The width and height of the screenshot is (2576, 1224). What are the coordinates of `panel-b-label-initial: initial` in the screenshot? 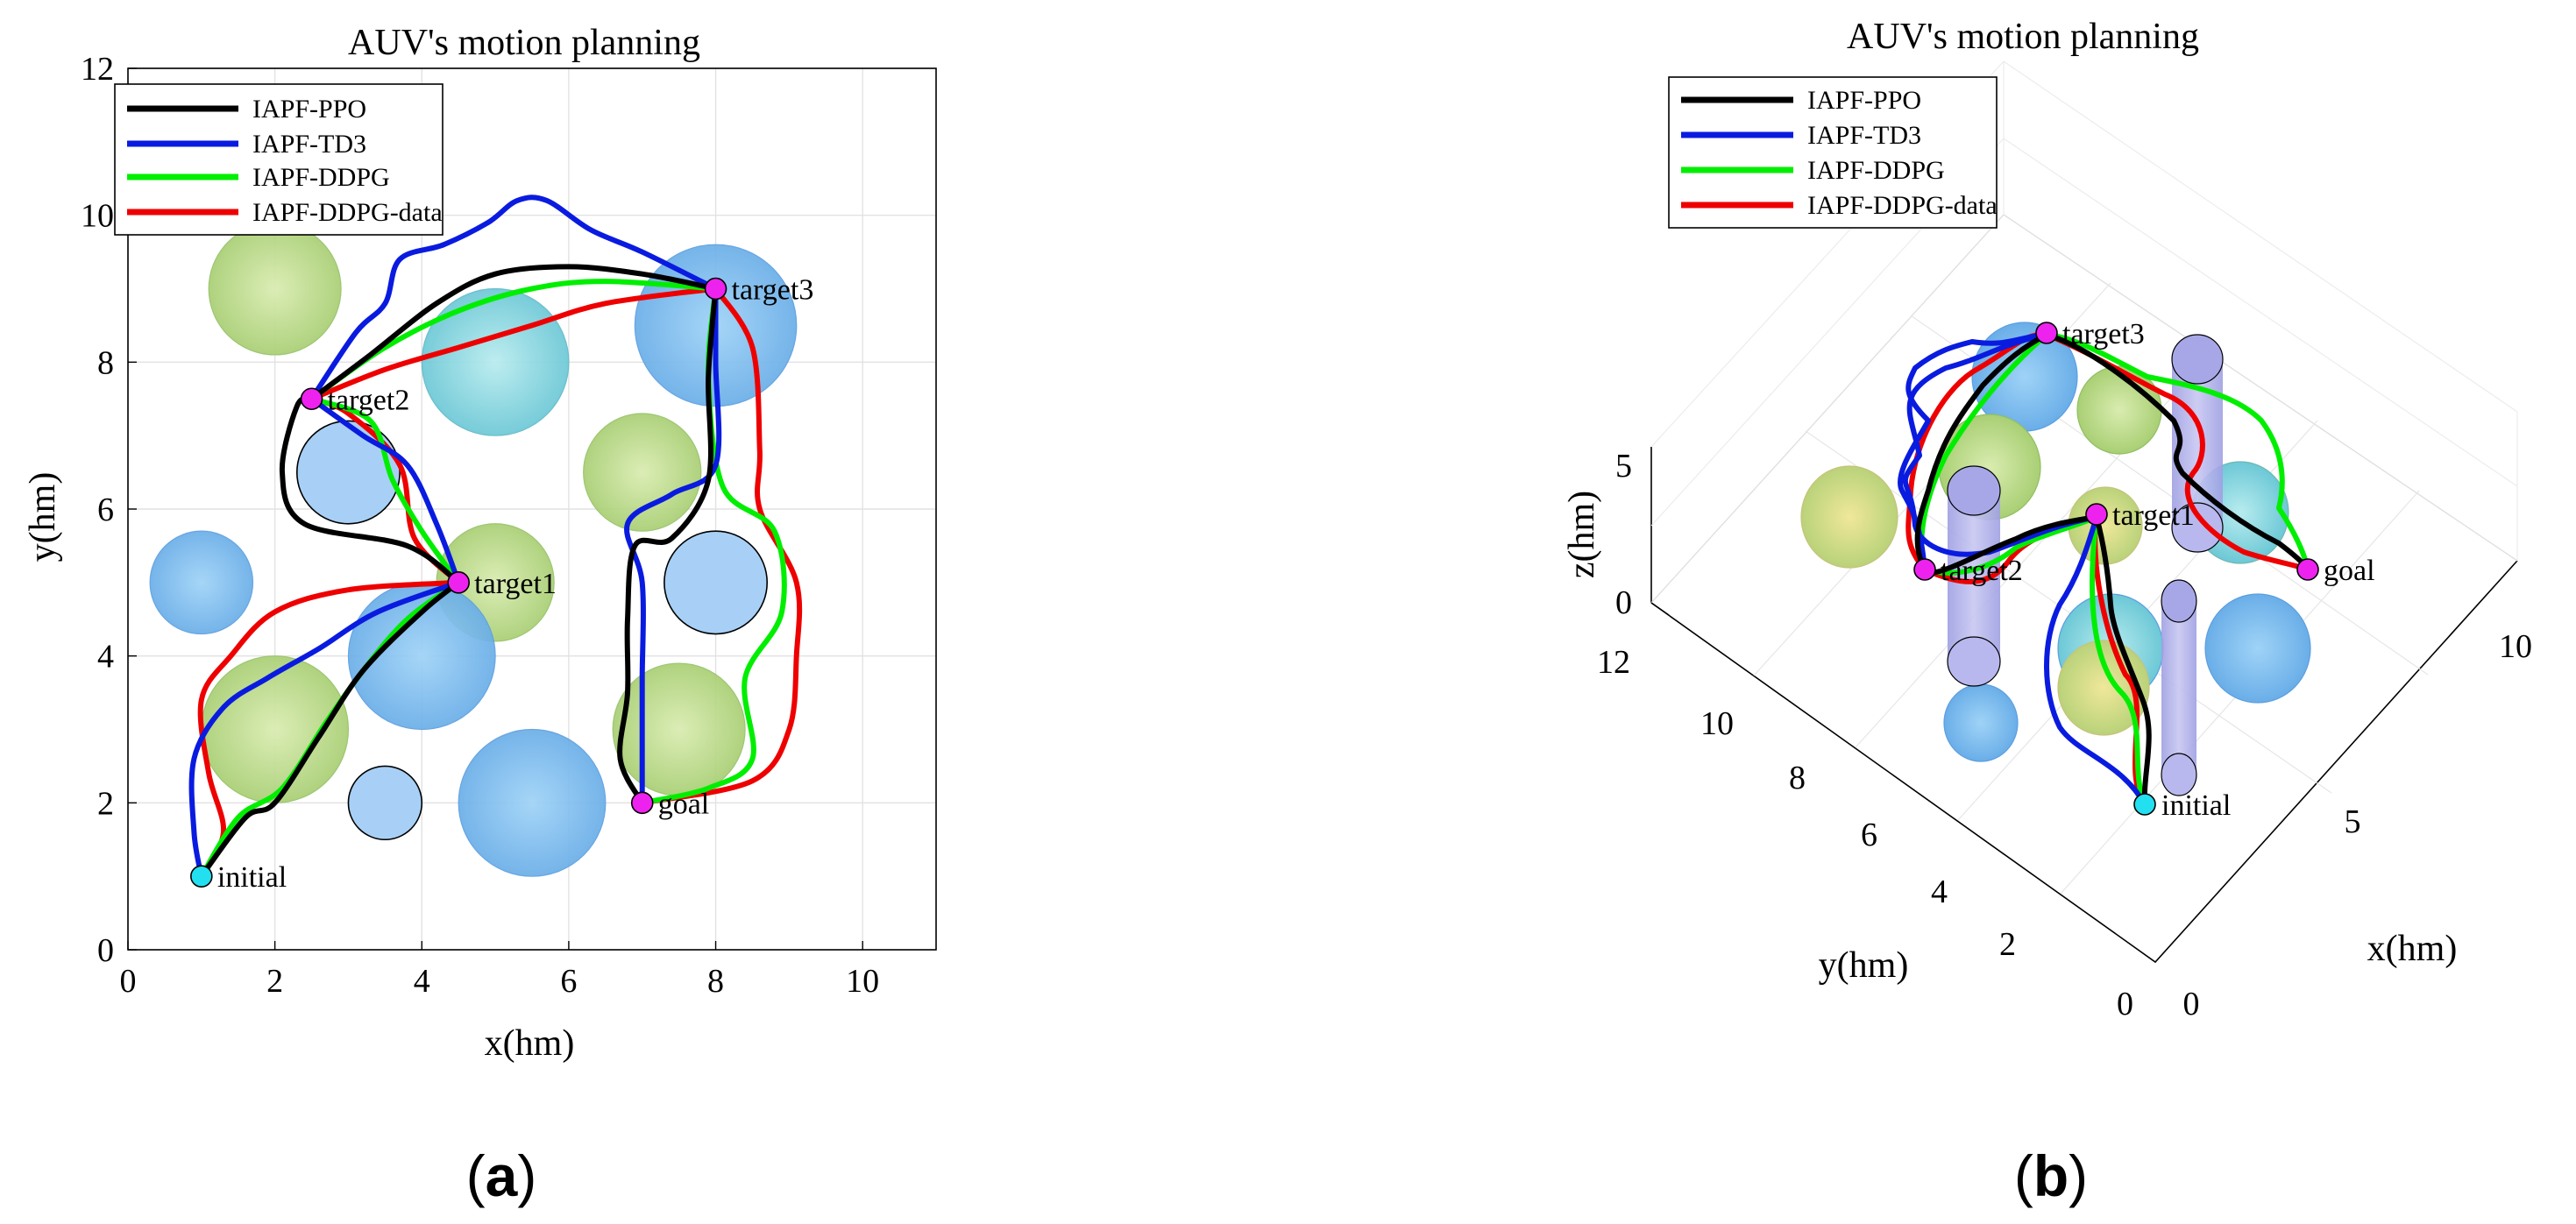 It's located at (2196, 805).